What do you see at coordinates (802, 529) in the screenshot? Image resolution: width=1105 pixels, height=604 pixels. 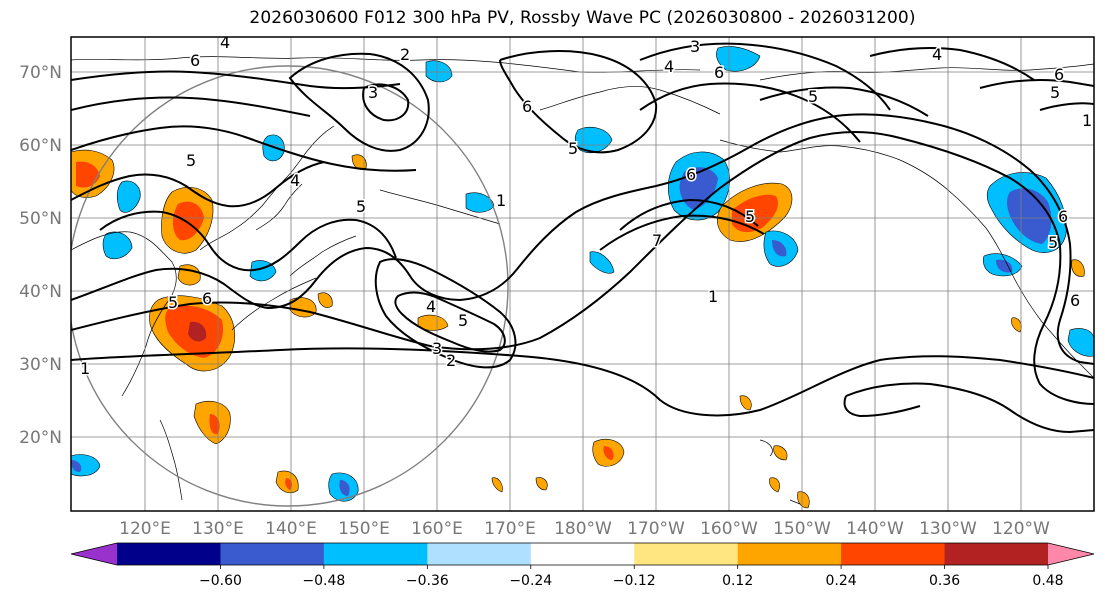 I see `lon-label: 150°W` at bounding box center [802, 529].